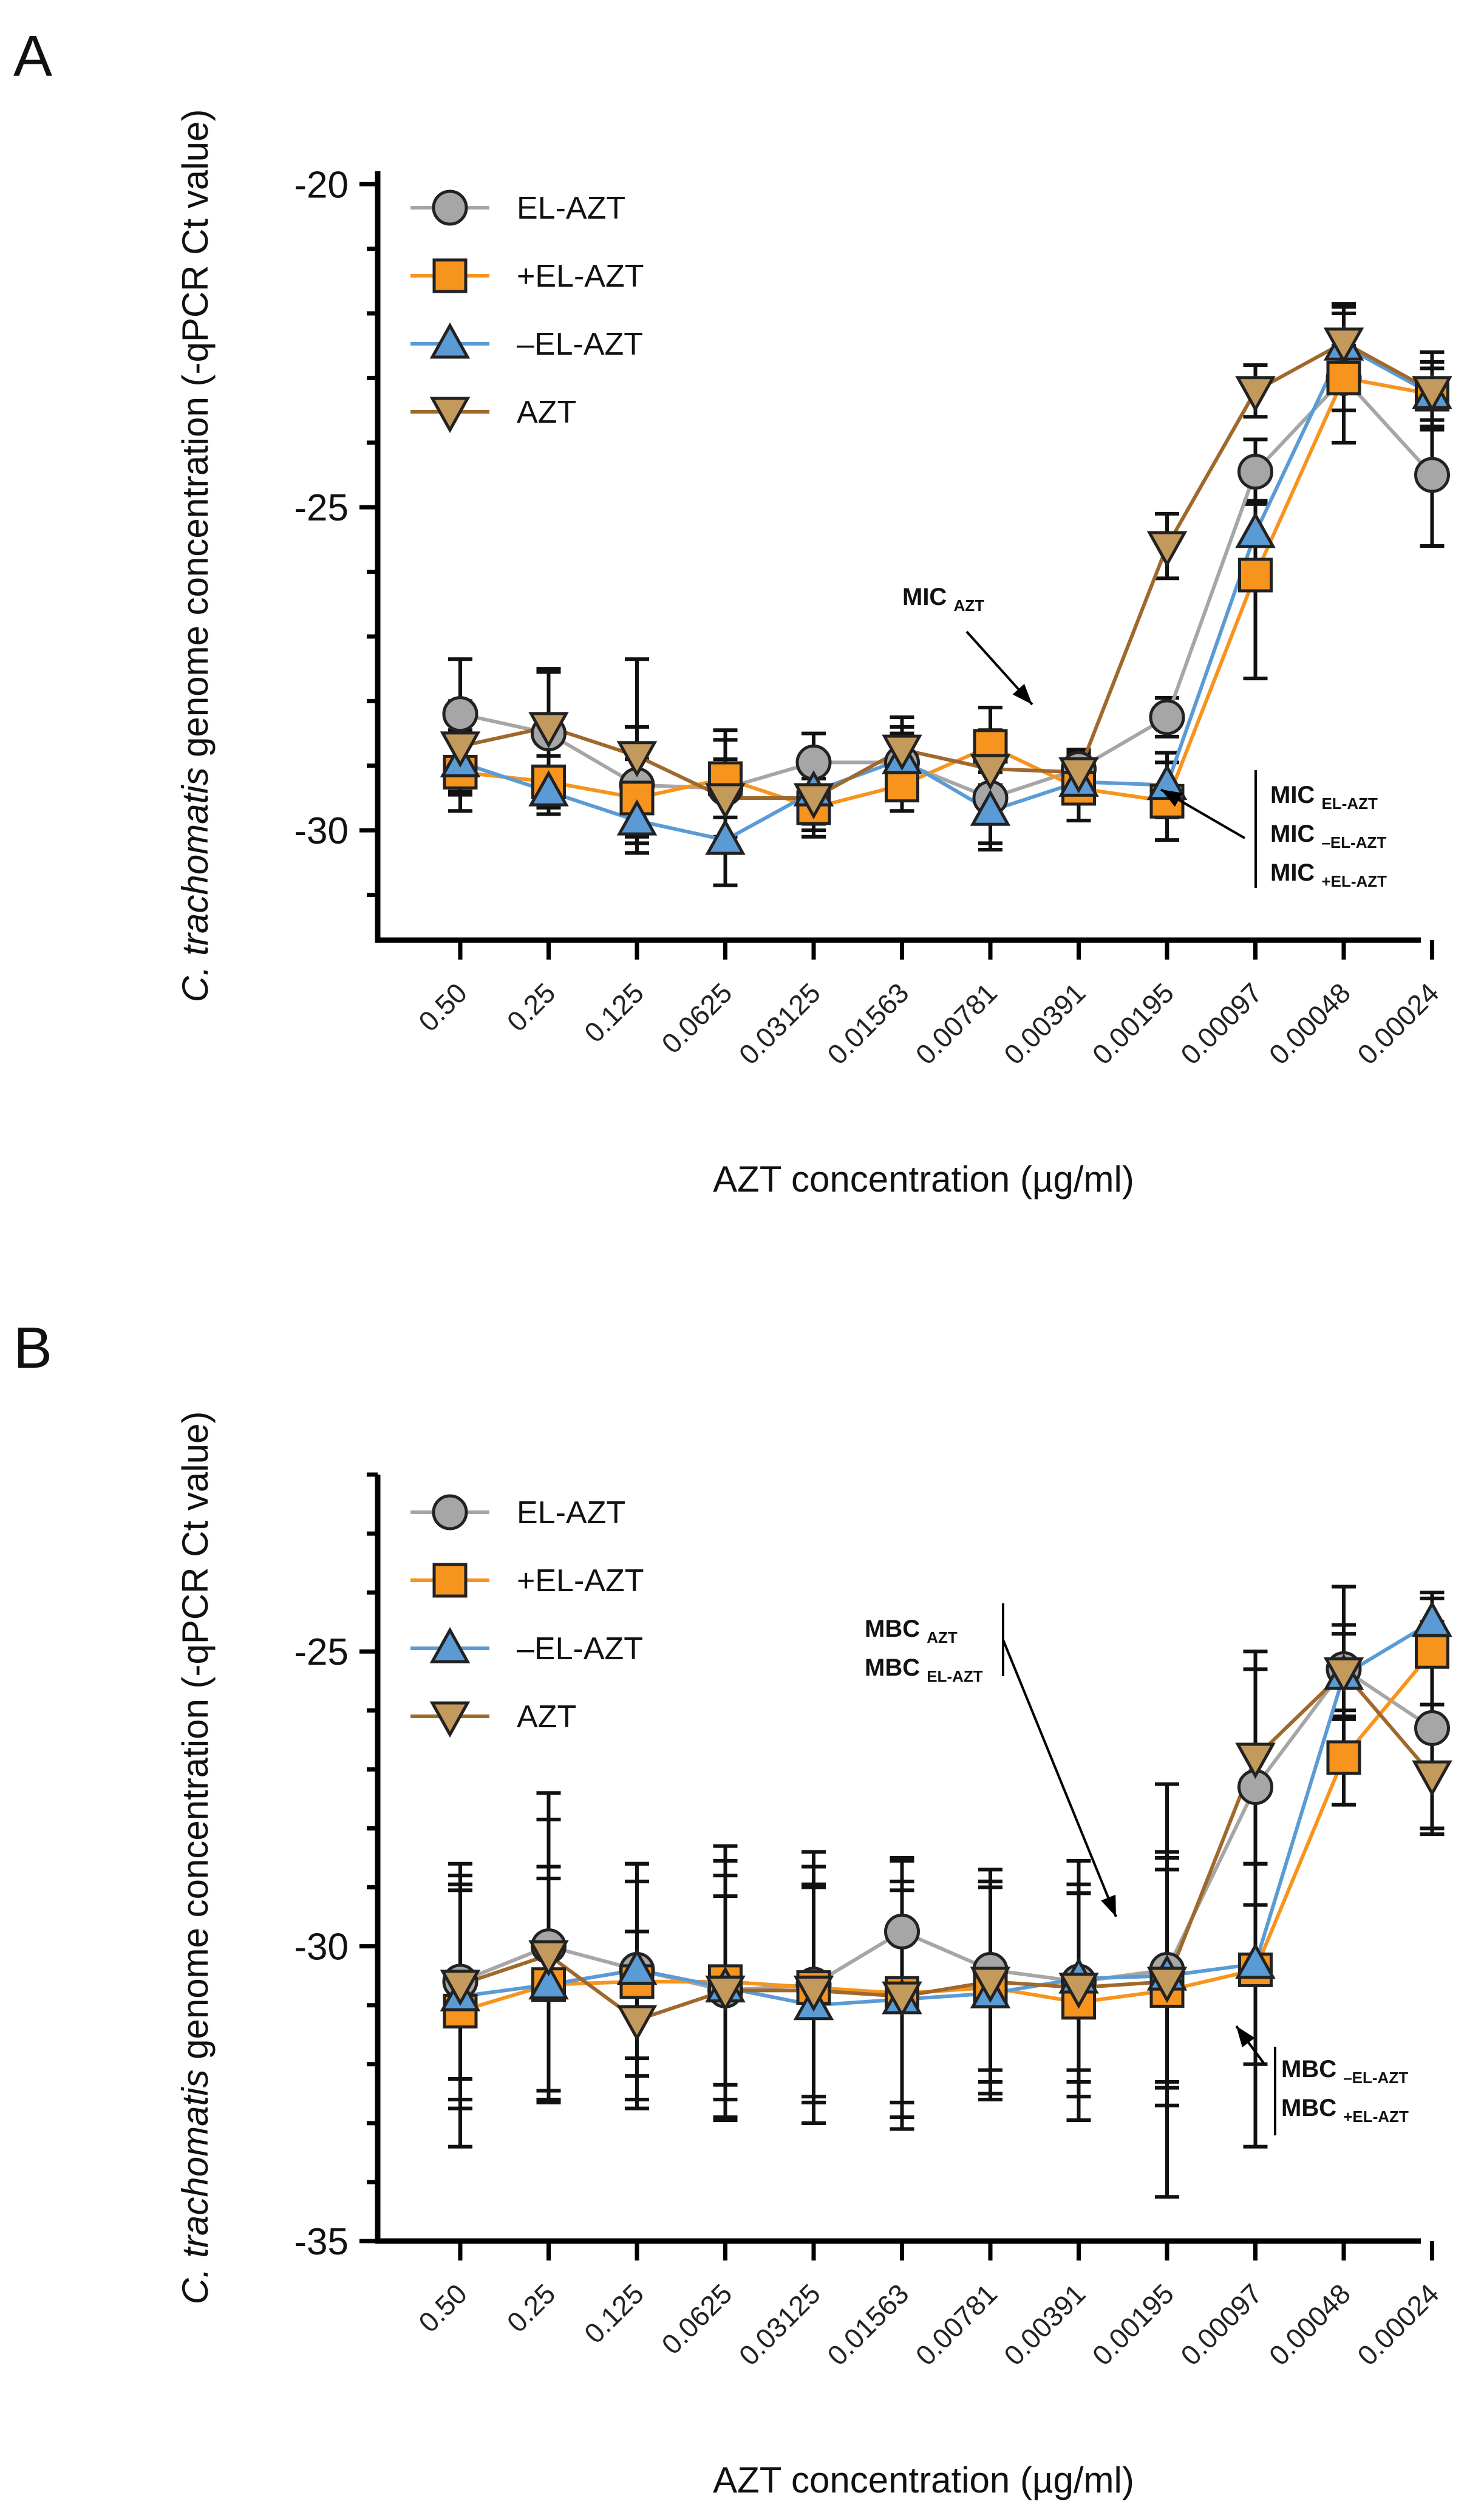 This screenshot has height=2518, width=1484. I want to click on annotation-label: MIC –EL-AZT, so click(1328, 836).